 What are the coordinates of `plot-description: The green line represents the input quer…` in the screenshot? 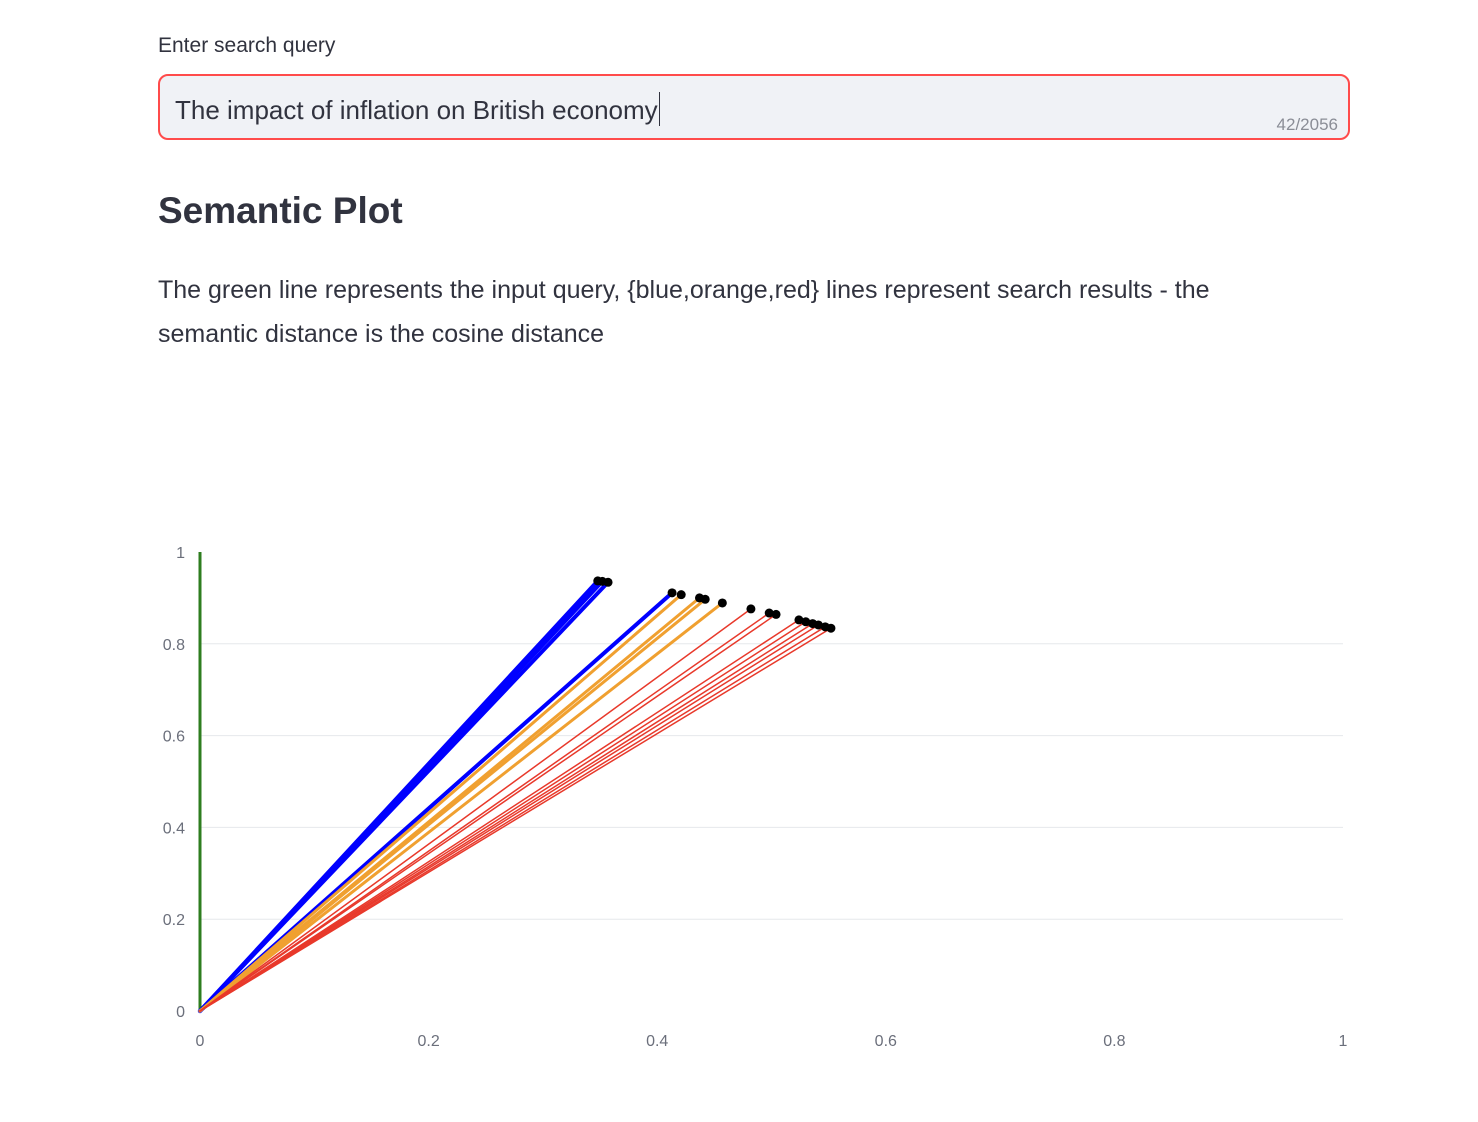 It's located at (684, 312).